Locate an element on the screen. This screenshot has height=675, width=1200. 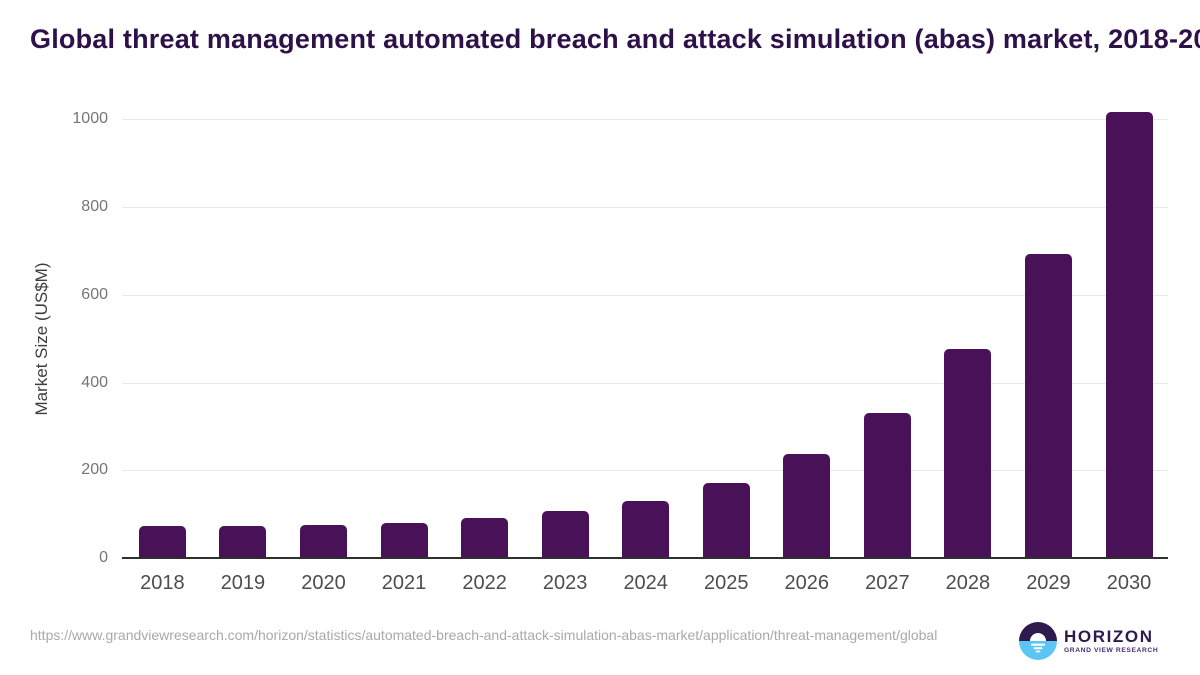
x-tick-2028: 2028 is located at coordinates (968, 583).